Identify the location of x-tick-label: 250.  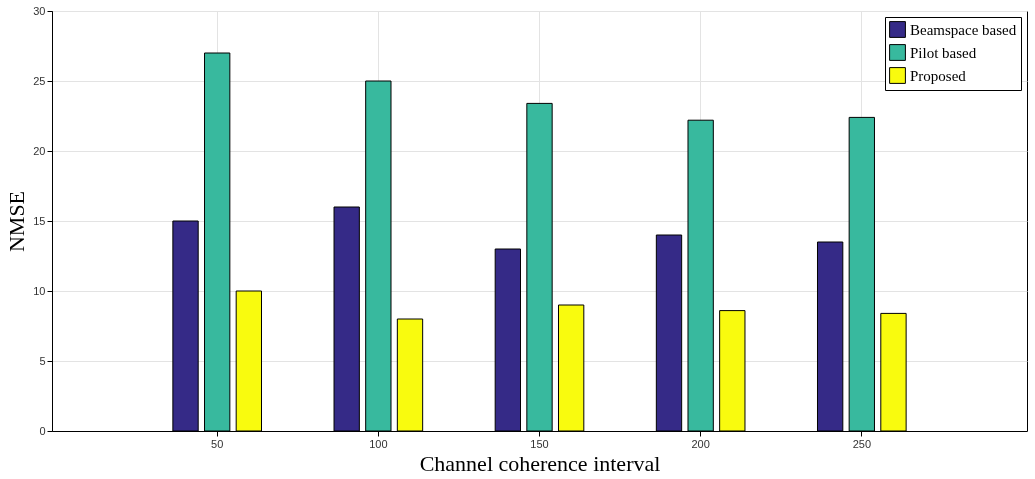
(861, 443).